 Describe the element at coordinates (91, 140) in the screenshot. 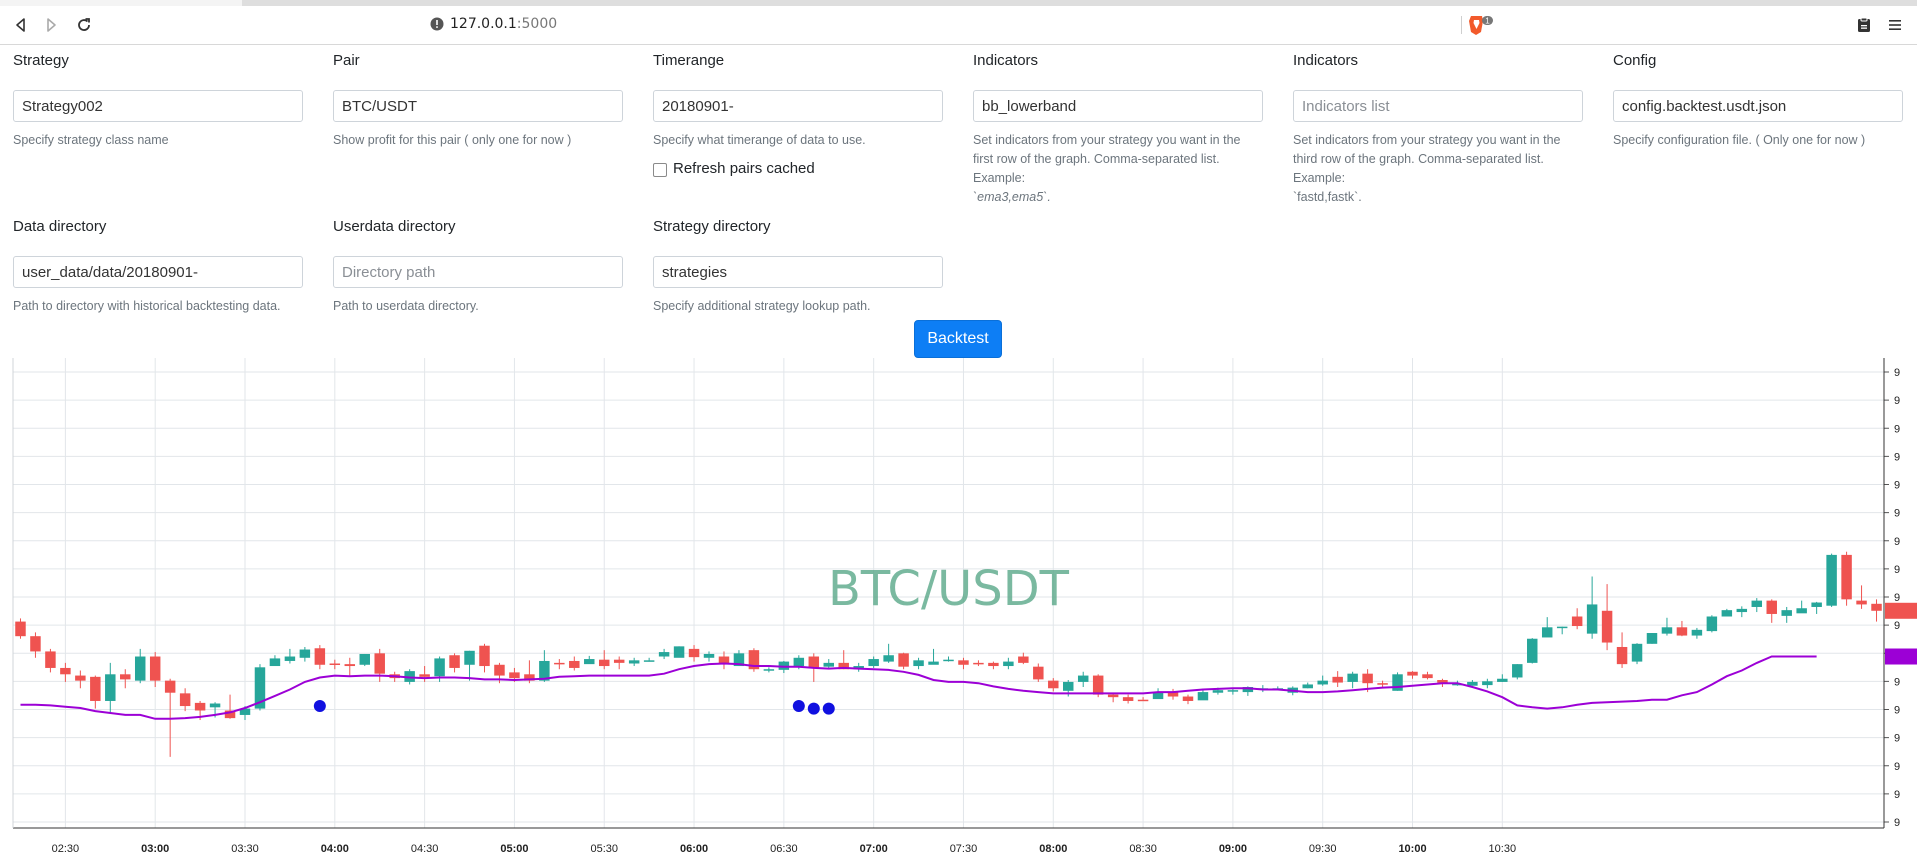

I see `strategy-help: Specify strategy class name` at that location.